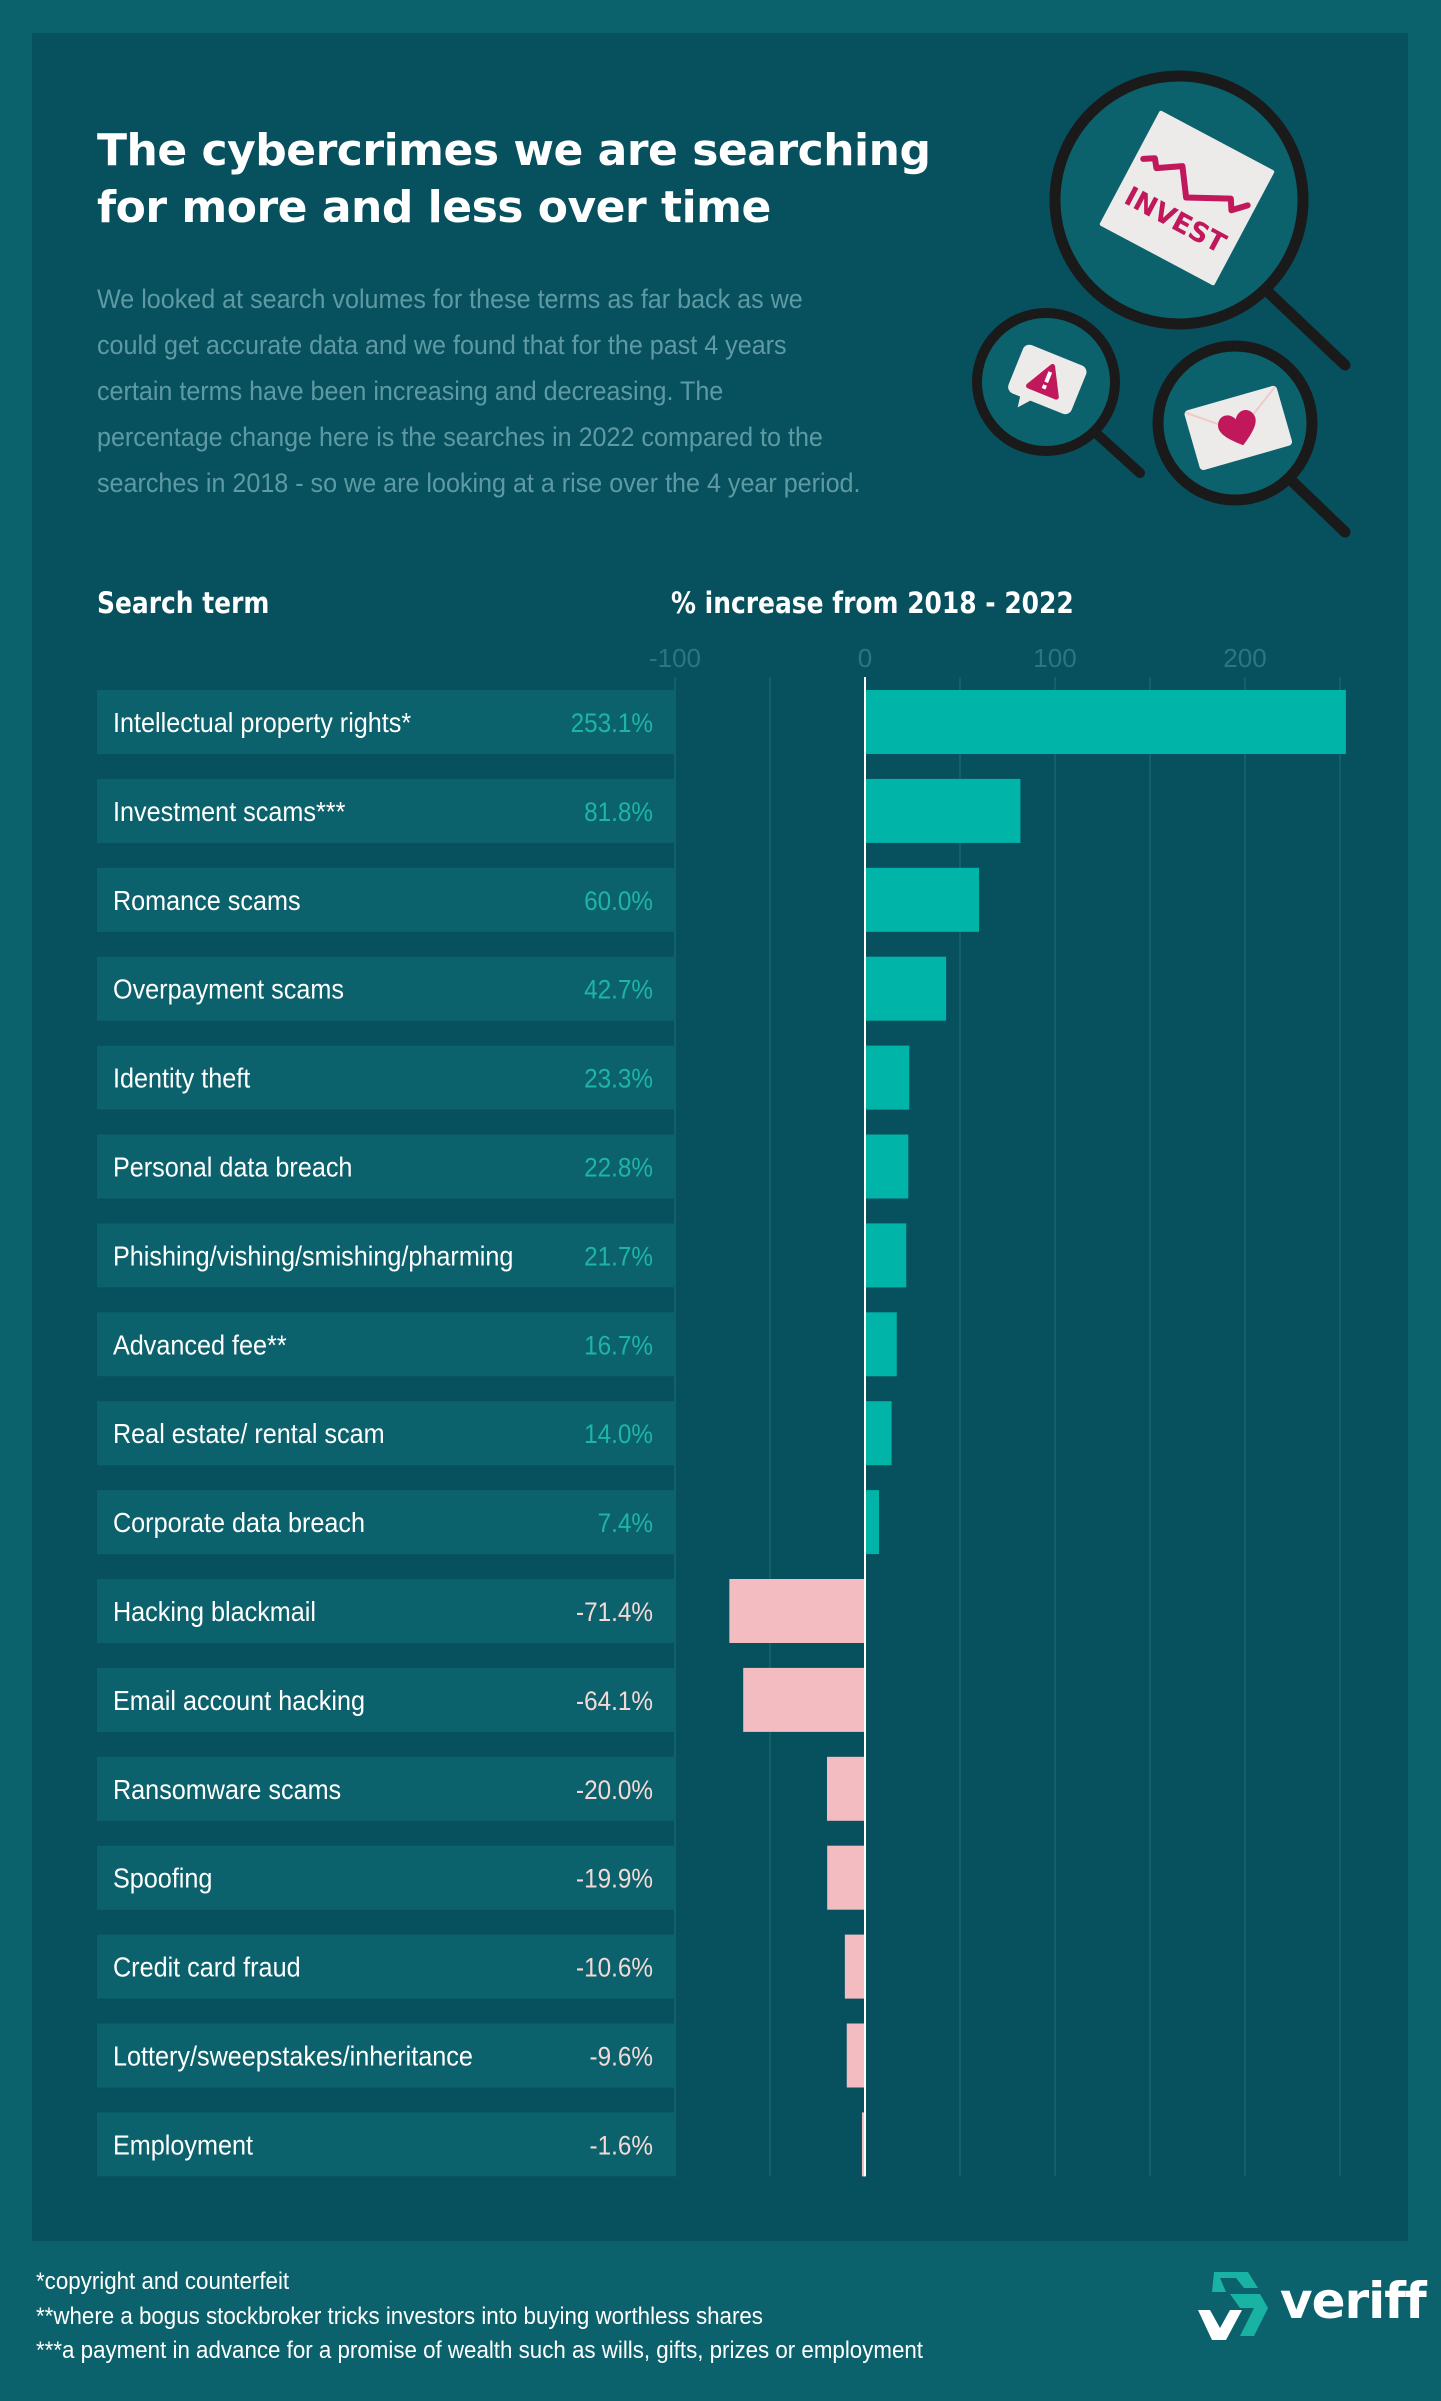  Describe the element at coordinates (163, 2281) in the screenshot. I see `footnote: *copyright and counterfeit` at that location.